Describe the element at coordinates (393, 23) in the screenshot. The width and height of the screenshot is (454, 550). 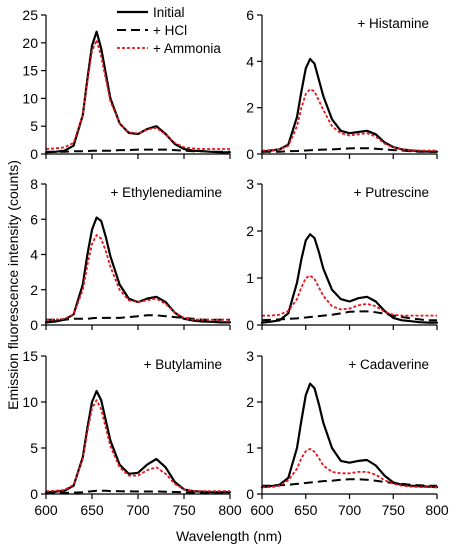
I see `panel-title: + Histamine` at that location.